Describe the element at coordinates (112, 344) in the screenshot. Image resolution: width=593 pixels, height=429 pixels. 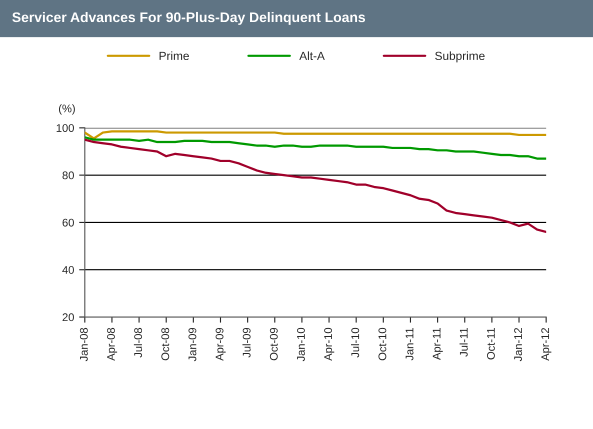
I see `x-tick-label: Apr-08` at that location.